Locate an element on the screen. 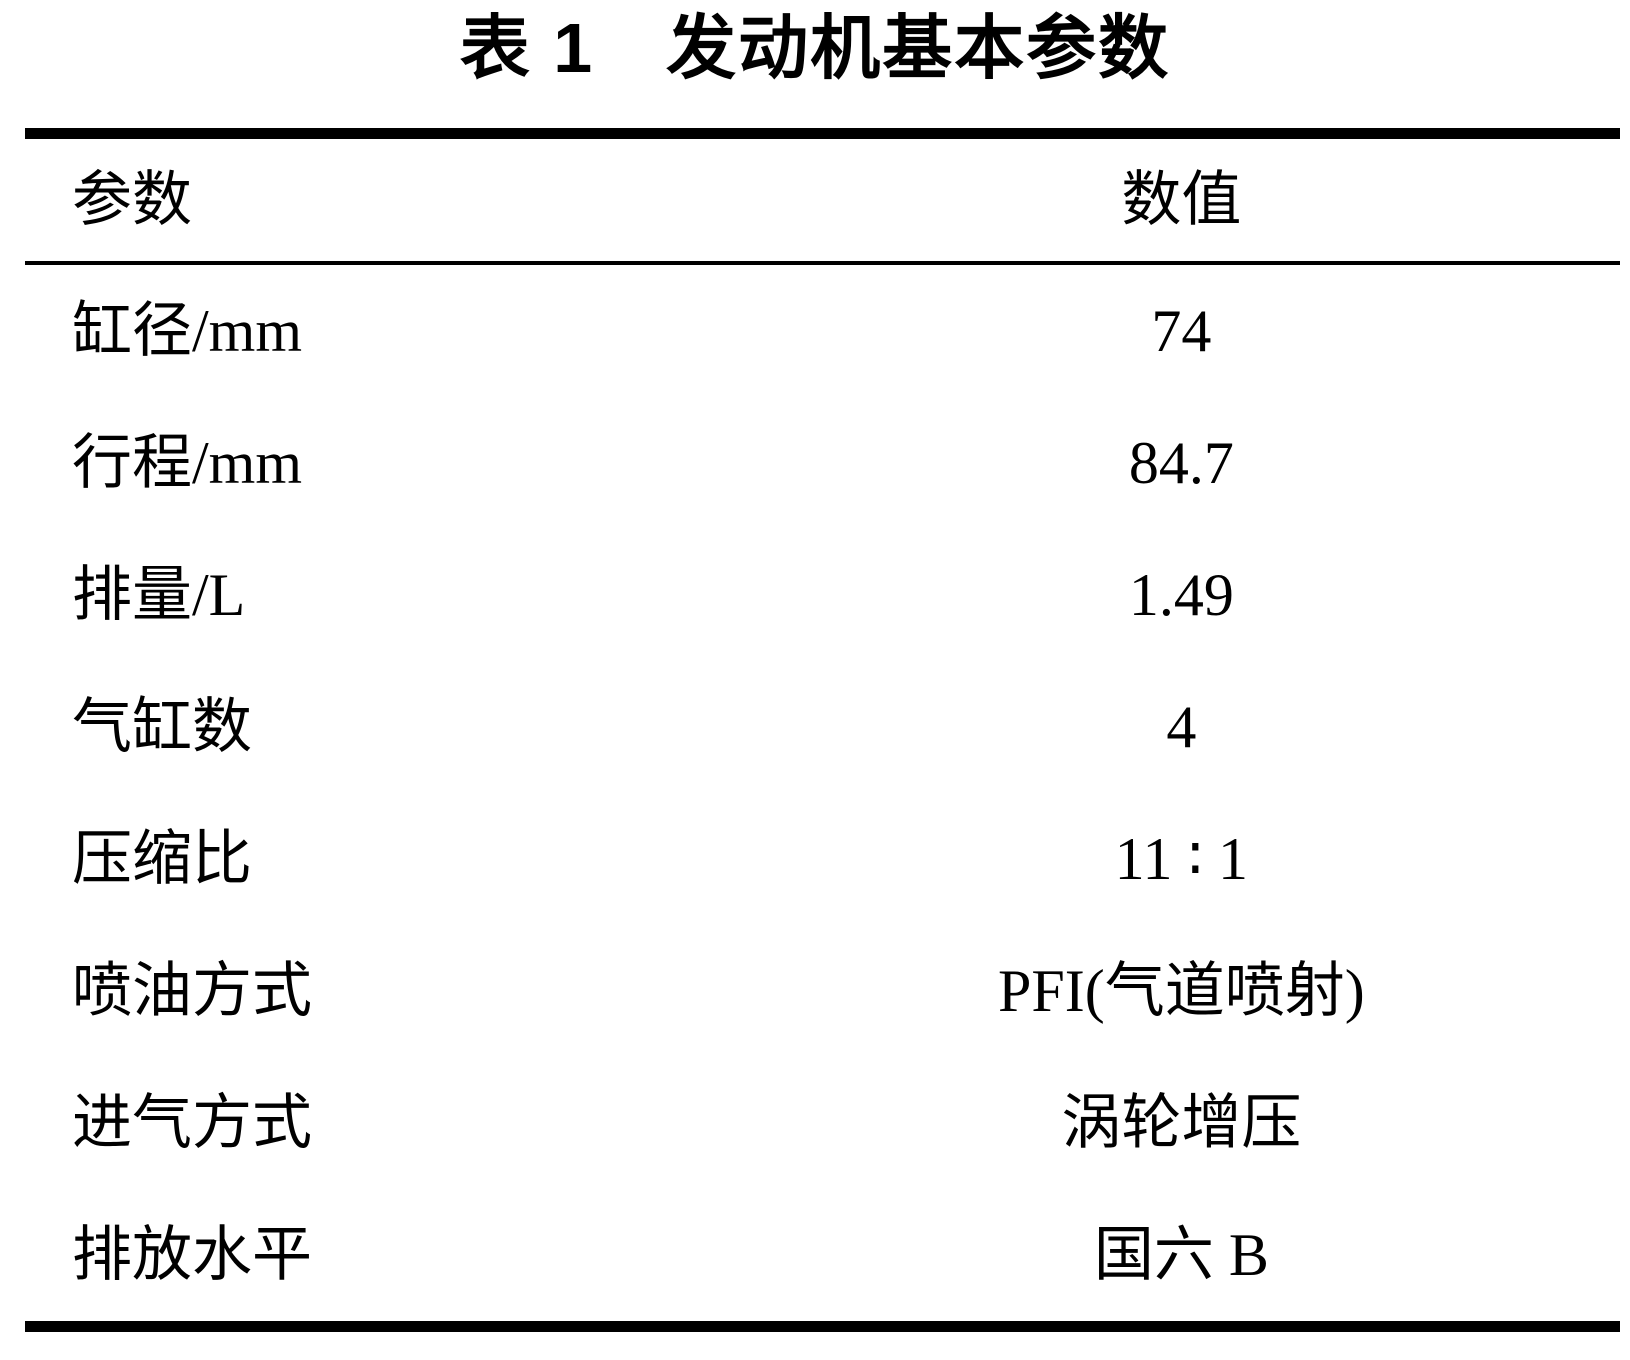 This screenshot has height=1360, width=1630. row-param-stroke: 行程/mm is located at coordinates (187, 463).